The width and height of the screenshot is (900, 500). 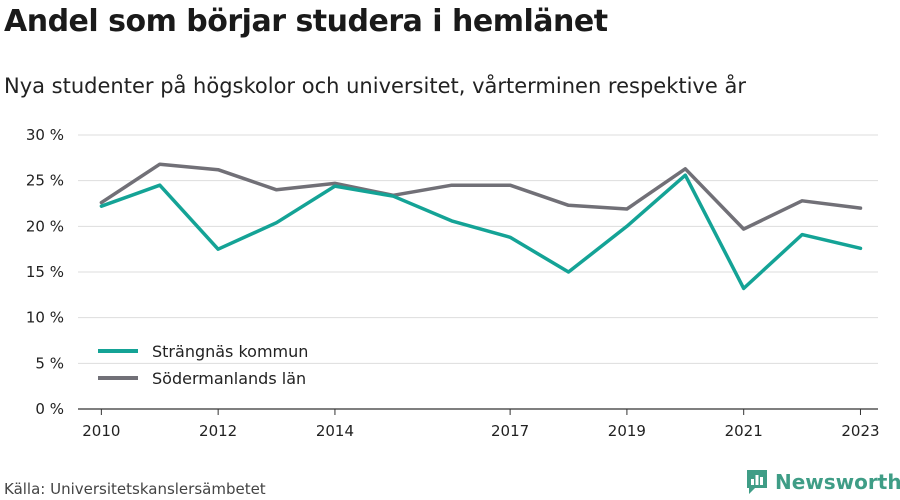 What do you see at coordinates (45, 135) in the screenshot?
I see `y-tick-label: 30 %` at bounding box center [45, 135].